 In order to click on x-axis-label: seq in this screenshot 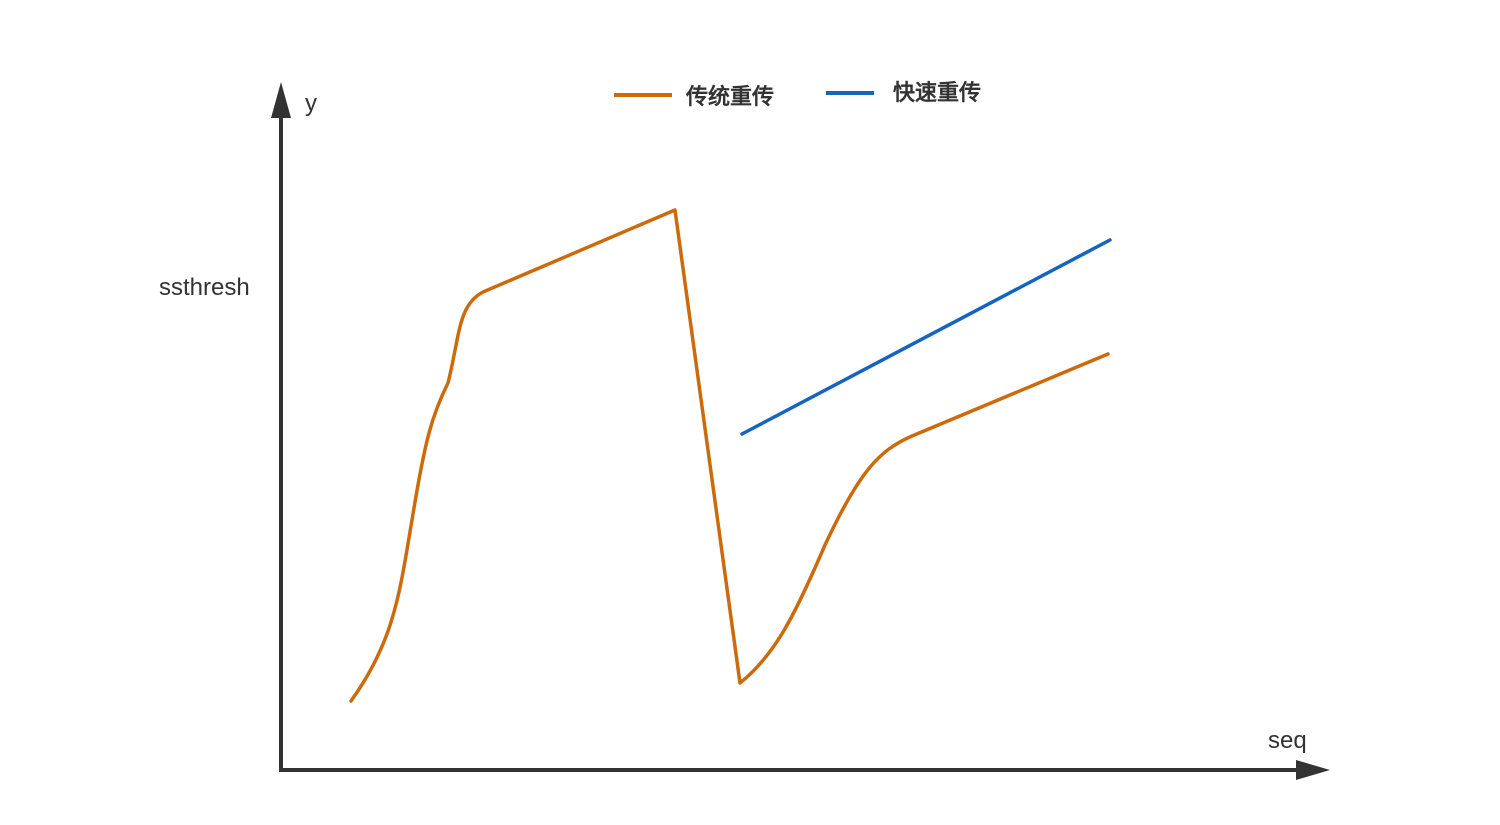, I will do `click(1287, 740)`.